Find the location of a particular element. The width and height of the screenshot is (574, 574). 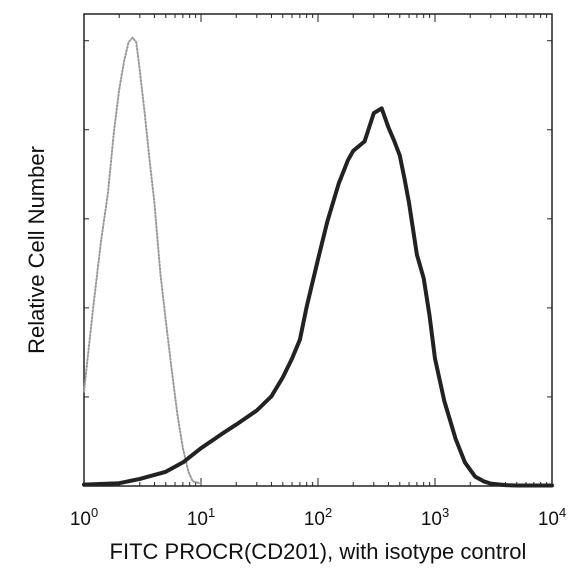

x-tick-label: 10⁰ is located at coordinates (84, 517).